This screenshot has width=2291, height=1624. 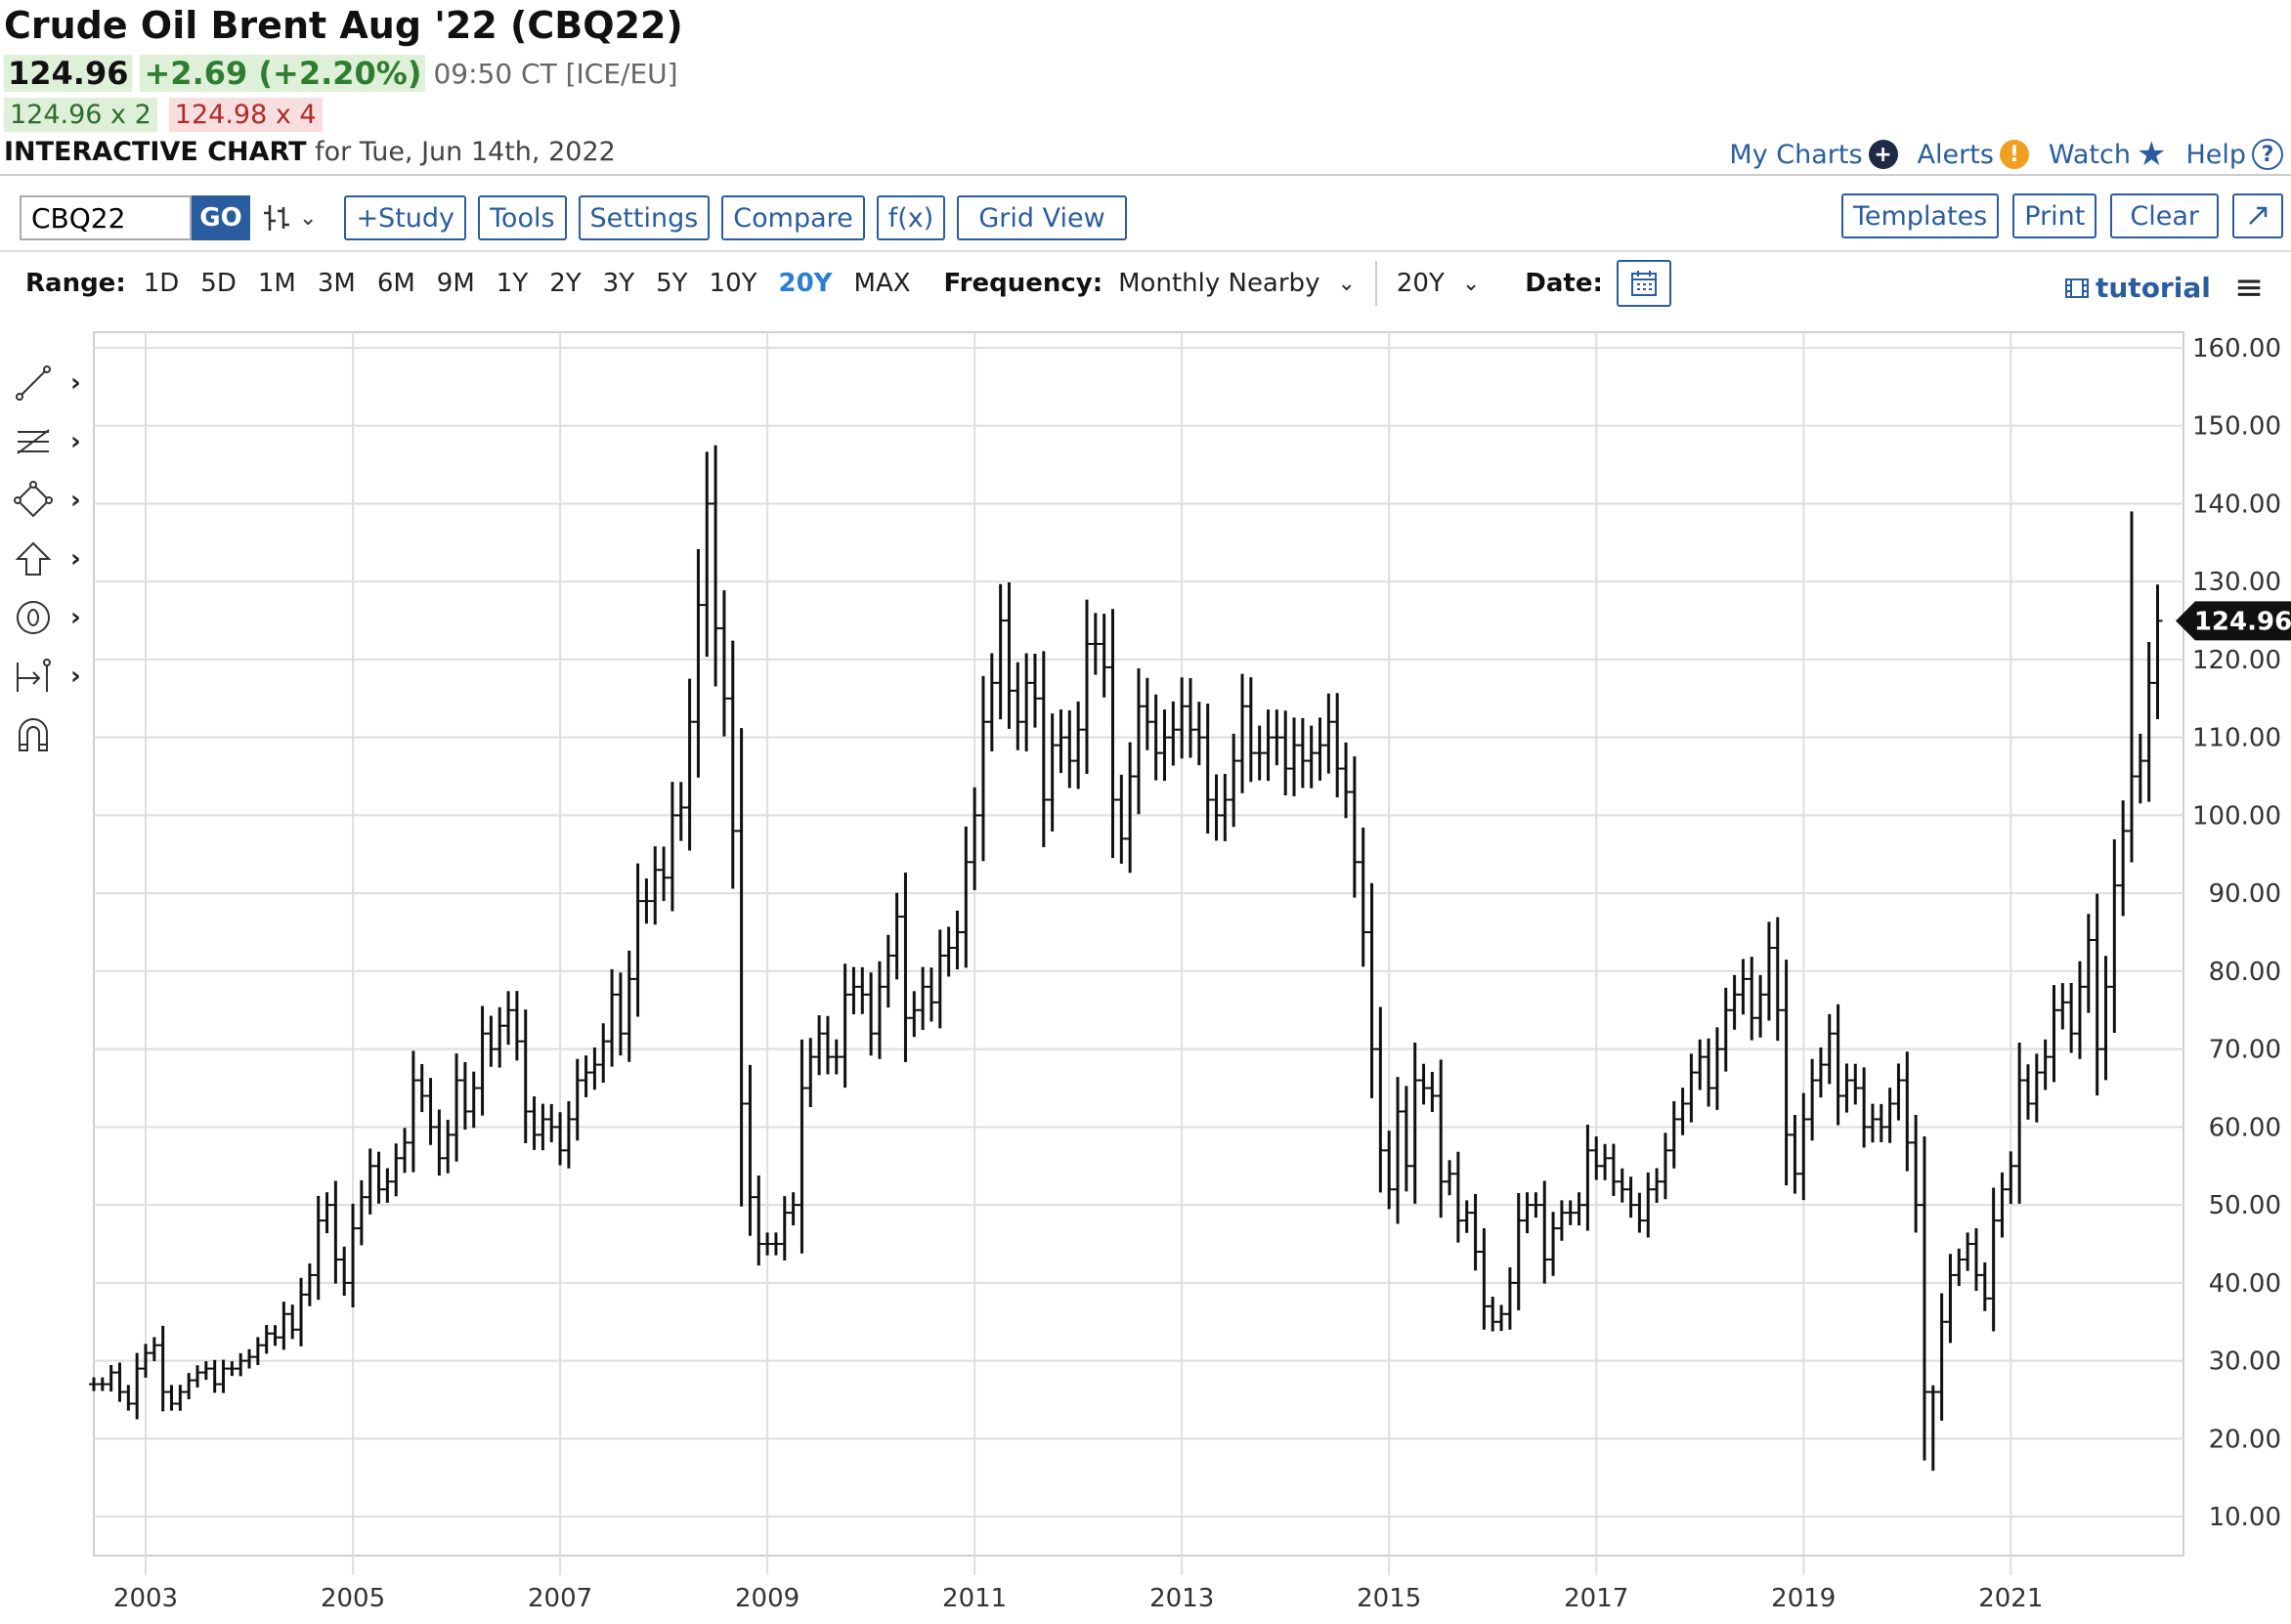 What do you see at coordinates (47, 501) in the screenshot?
I see `tool-shapes: ›` at bounding box center [47, 501].